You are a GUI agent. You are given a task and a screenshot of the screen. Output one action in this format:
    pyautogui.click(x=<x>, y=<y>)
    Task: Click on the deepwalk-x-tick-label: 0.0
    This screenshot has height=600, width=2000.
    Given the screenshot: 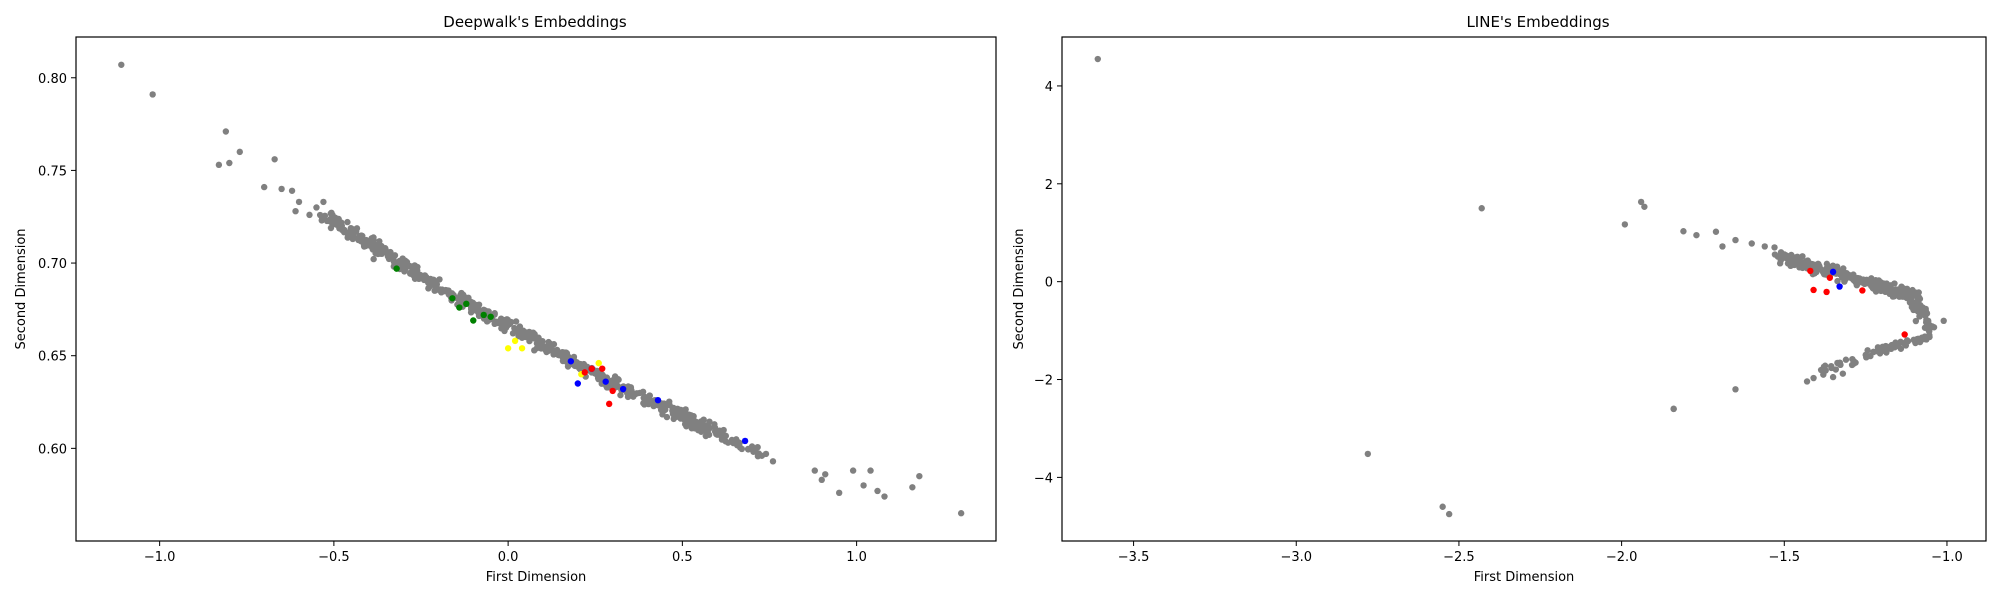 What is the action you would take?
    pyautogui.click(x=508, y=557)
    